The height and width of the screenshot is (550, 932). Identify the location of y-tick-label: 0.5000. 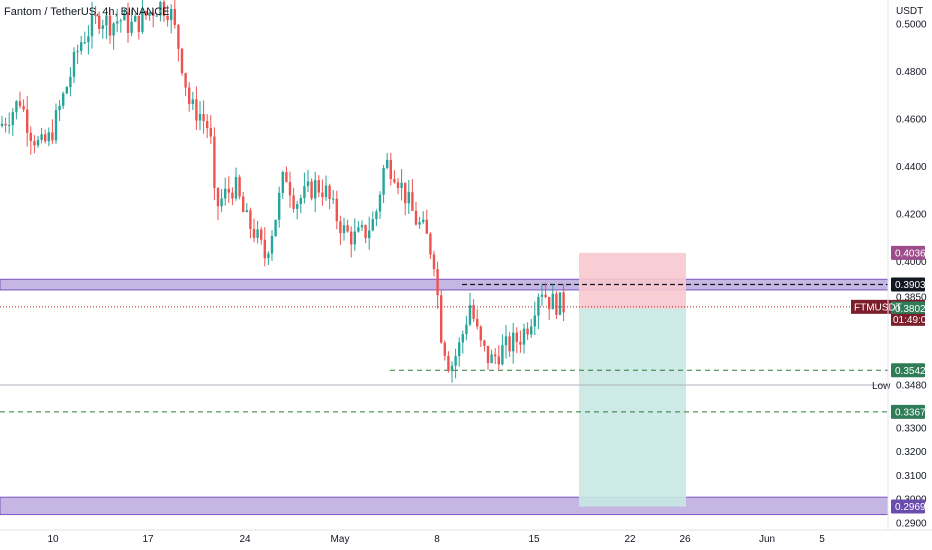
(911, 24).